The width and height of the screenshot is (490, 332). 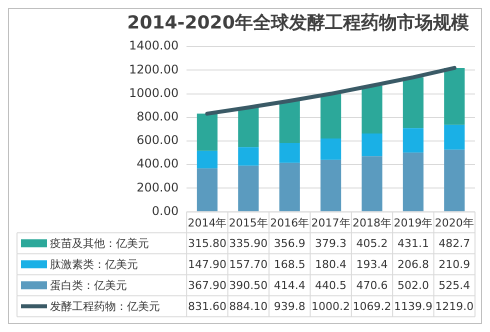 I want to click on data-label: 525.4, so click(x=454, y=285).